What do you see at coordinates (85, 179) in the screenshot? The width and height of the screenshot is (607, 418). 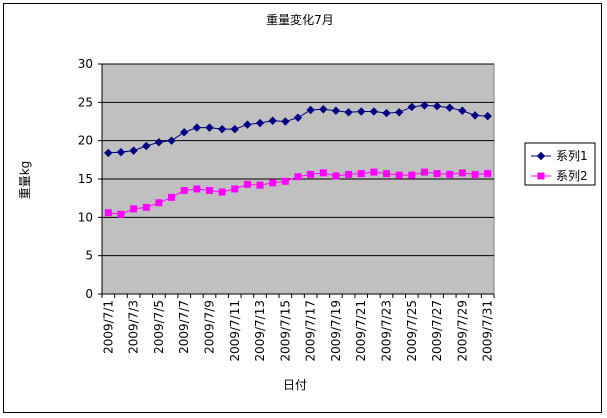 I see `y-tick-label: 15` at bounding box center [85, 179].